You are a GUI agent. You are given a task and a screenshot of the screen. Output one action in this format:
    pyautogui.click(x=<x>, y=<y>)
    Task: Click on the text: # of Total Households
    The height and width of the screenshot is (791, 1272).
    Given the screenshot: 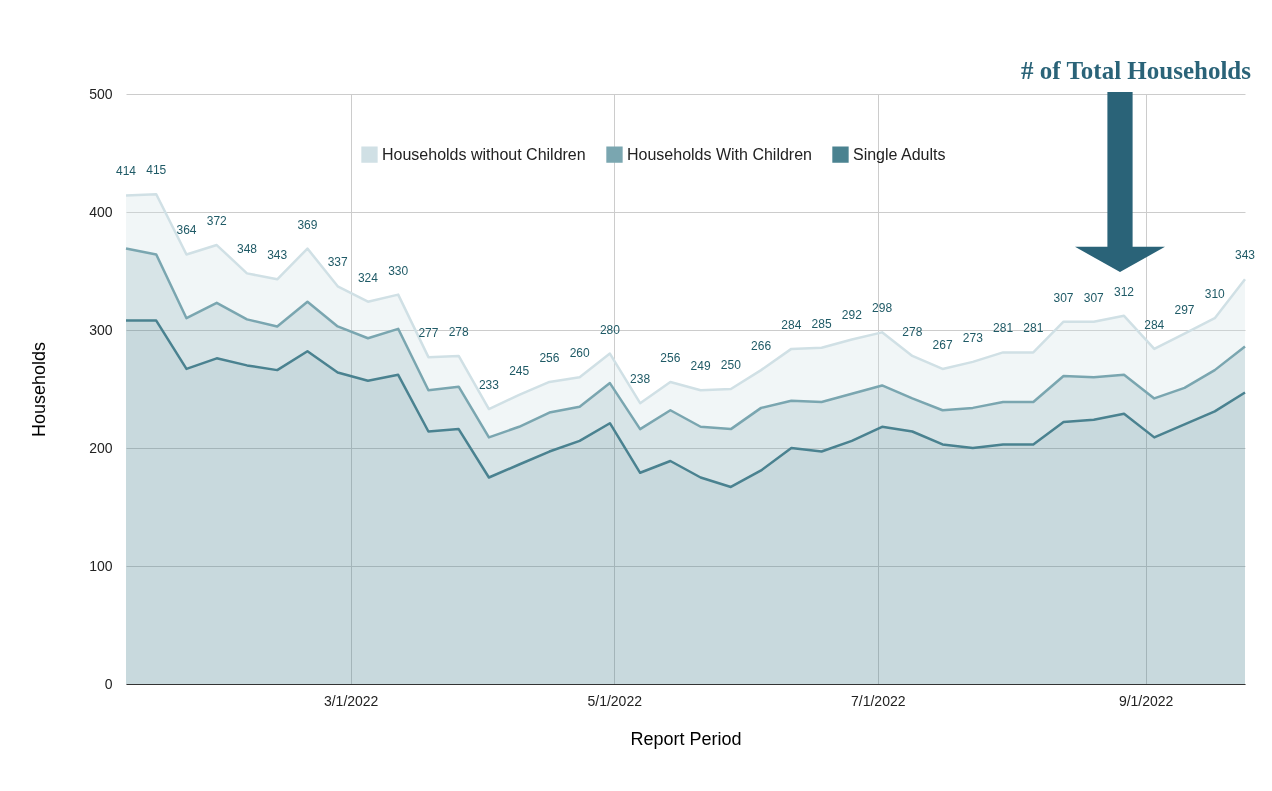 What is the action you would take?
    pyautogui.click(x=1136, y=70)
    